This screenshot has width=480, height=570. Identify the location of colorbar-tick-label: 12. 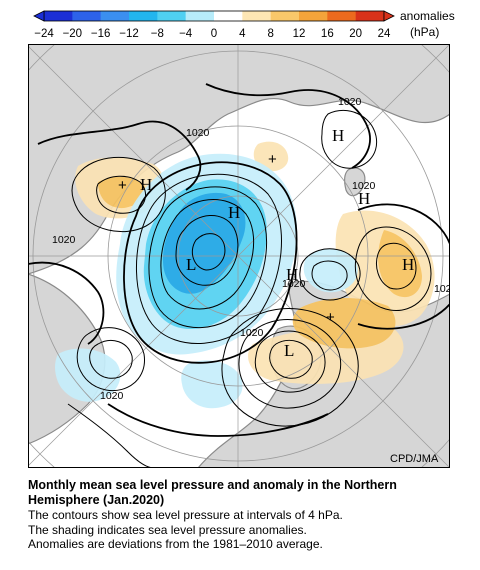
(299, 34).